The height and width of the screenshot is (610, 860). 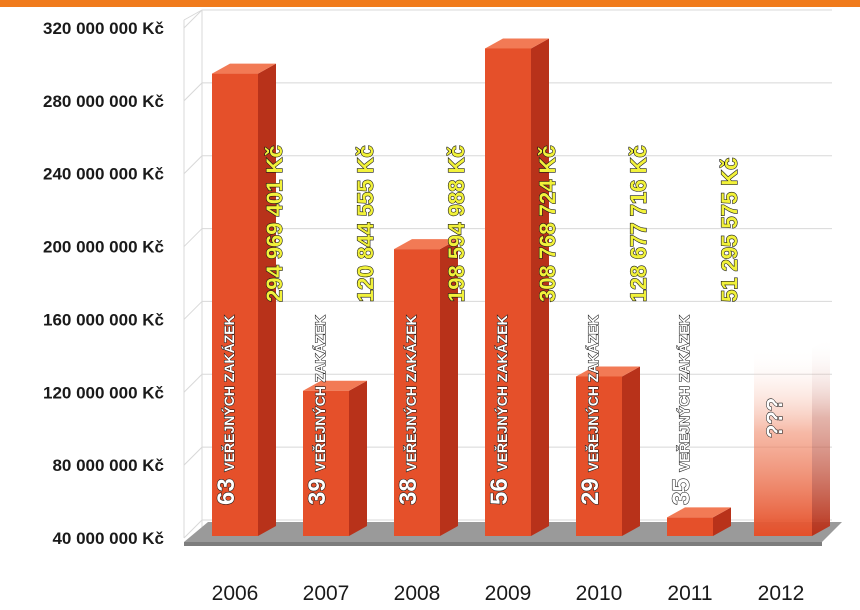 I want to click on x-tick-label: 2007, so click(x=326, y=593).